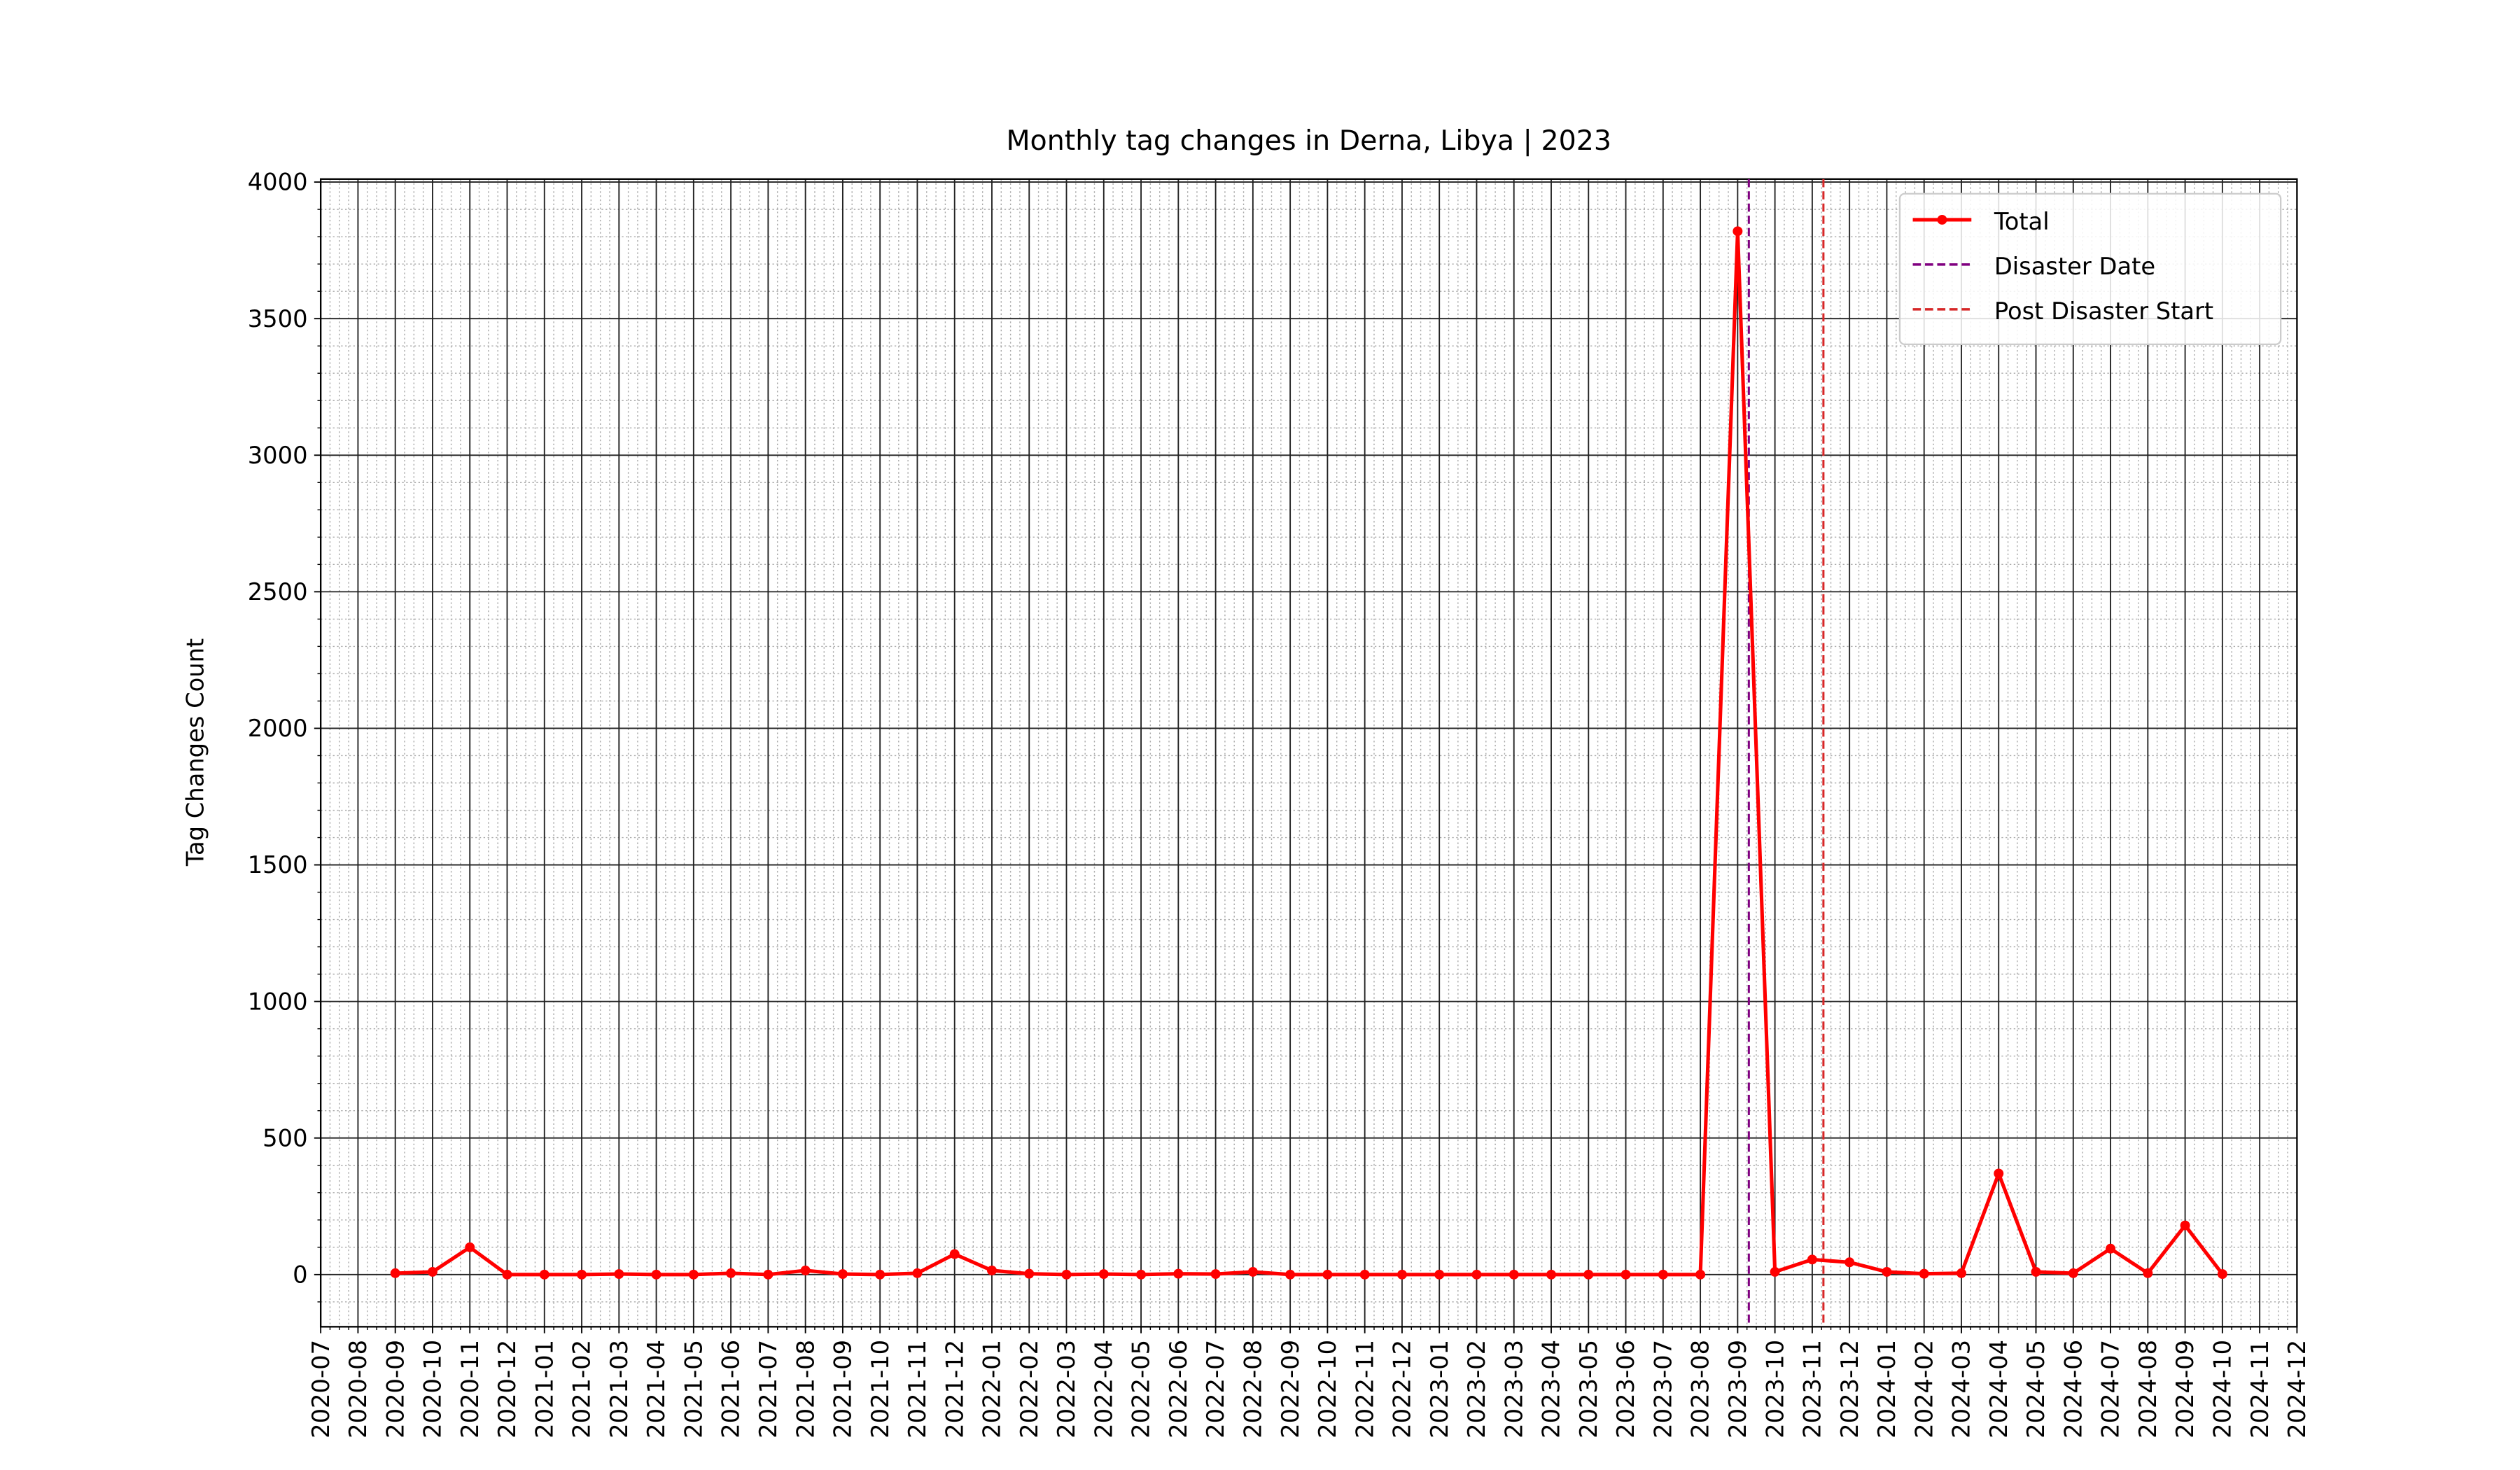  I want to click on x-tick-label: 2021-10, so click(880, 1389).